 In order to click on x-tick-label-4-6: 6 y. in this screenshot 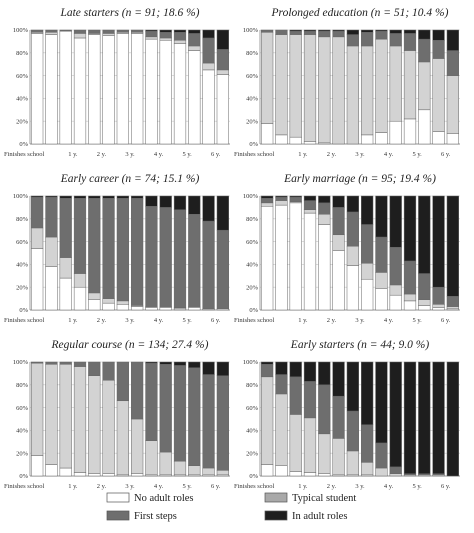, I will do `click(216, 486)`.